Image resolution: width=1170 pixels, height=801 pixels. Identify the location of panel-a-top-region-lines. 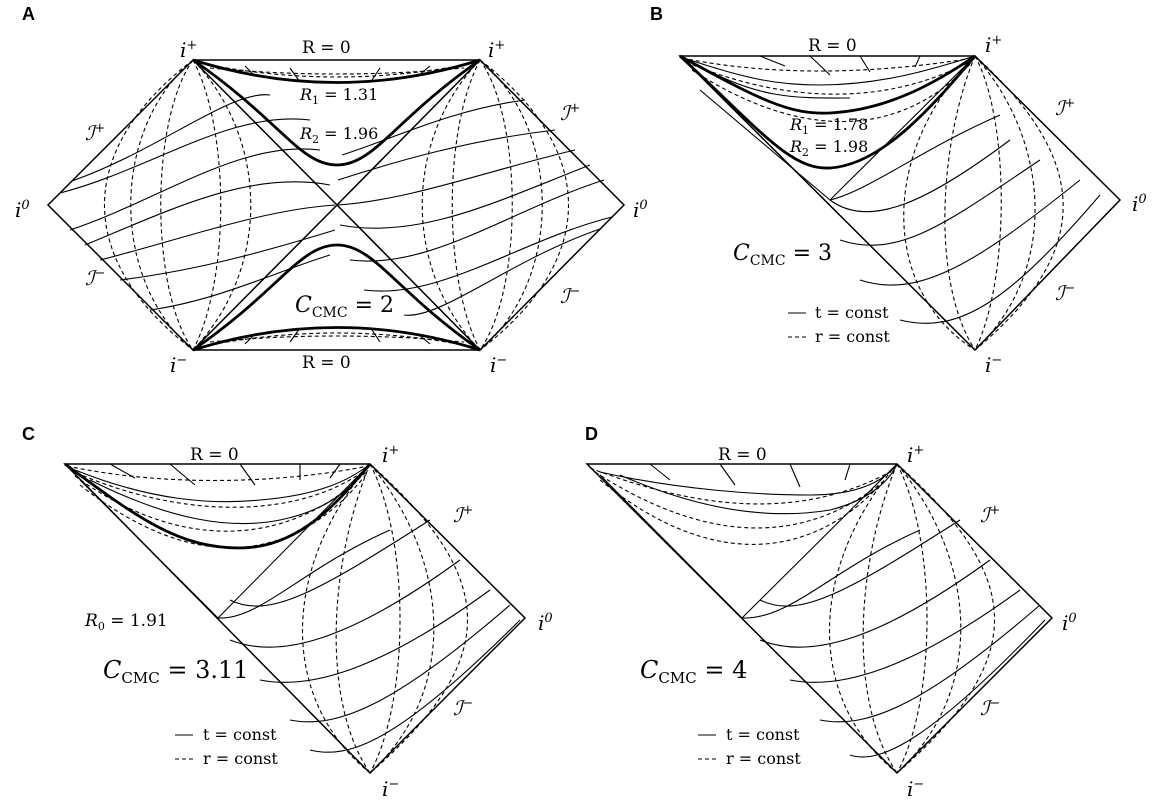
(337, 74).